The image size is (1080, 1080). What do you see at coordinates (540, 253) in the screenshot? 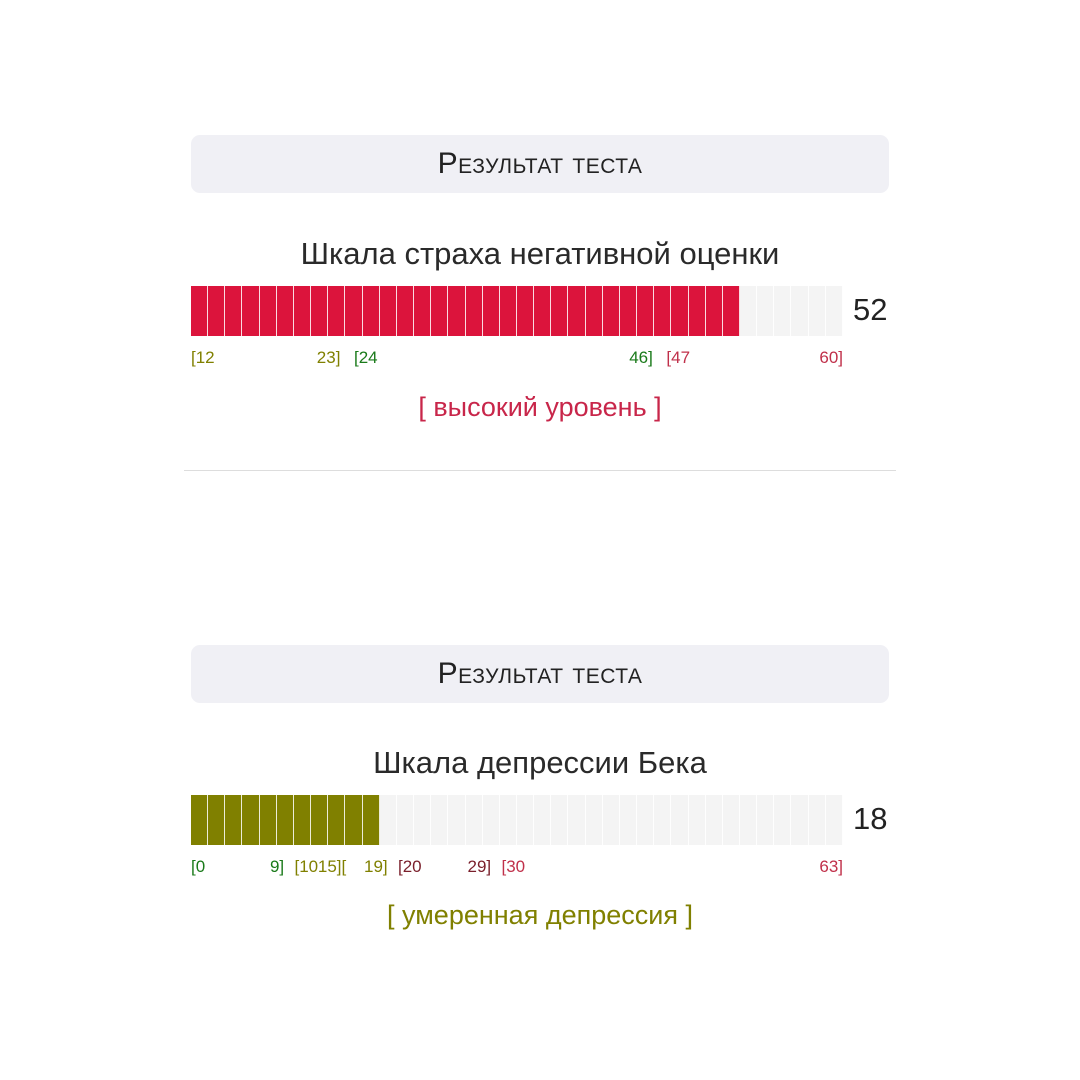
I see `scale-title: Шкала страха негативной оценки` at bounding box center [540, 253].